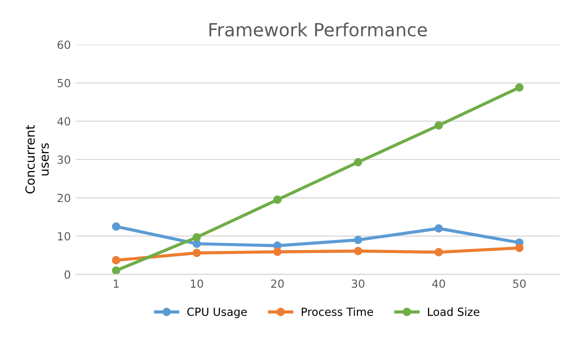 The width and height of the screenshot is (583, 343). What do you see at coordinates (116, 284) in the screenshot?
I see `x-tick-label: 1` at bounding box center [116, 284].